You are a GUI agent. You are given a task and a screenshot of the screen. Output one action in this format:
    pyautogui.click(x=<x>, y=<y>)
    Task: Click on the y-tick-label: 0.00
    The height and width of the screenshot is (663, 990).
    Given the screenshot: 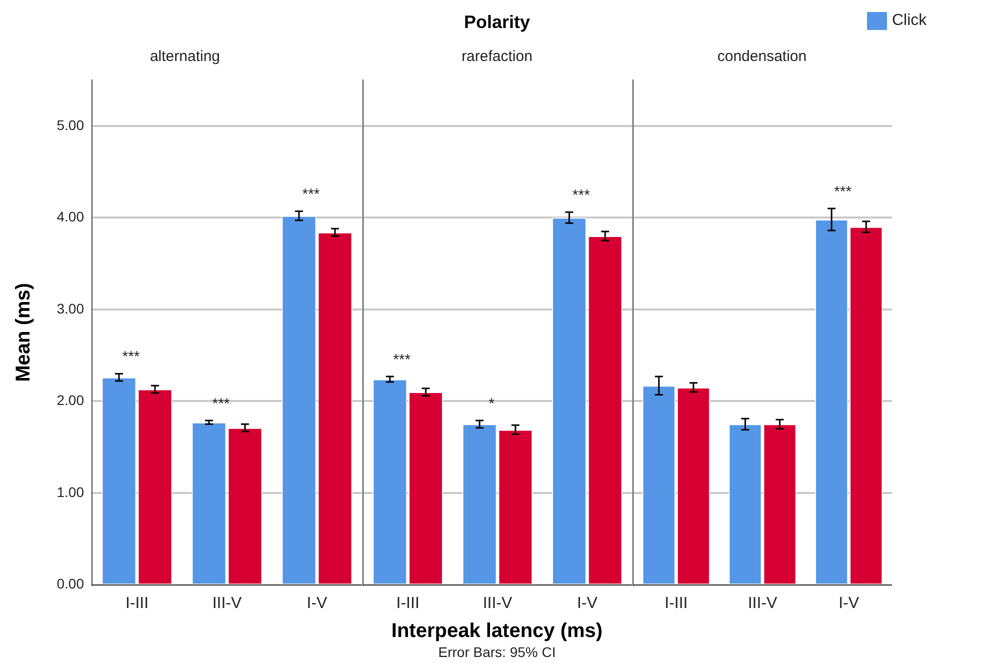 What is the action you would take?
    pyautogui.click(x=70, y=584)
    